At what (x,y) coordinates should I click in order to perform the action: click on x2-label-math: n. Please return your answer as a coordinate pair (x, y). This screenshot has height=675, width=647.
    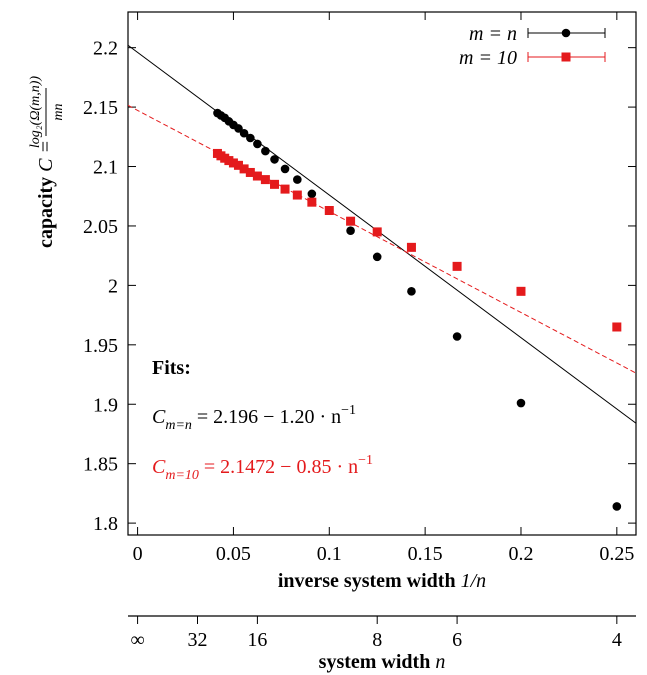
    Looking at the image, I should click on (440, 662).